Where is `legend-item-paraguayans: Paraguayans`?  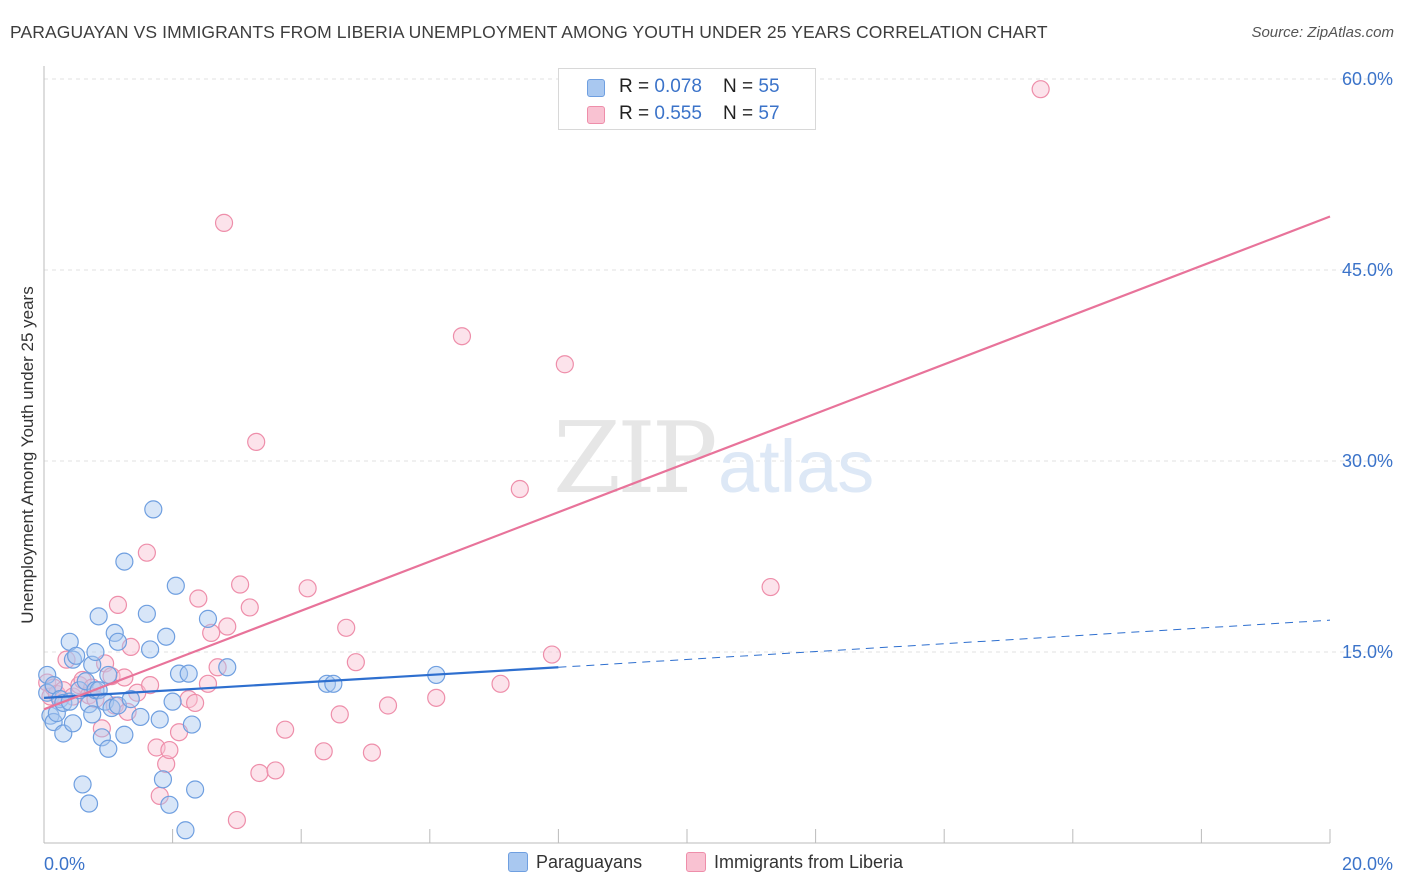 legend-item-paraguayans: Paraguayans is located at coordinates (575, 862).